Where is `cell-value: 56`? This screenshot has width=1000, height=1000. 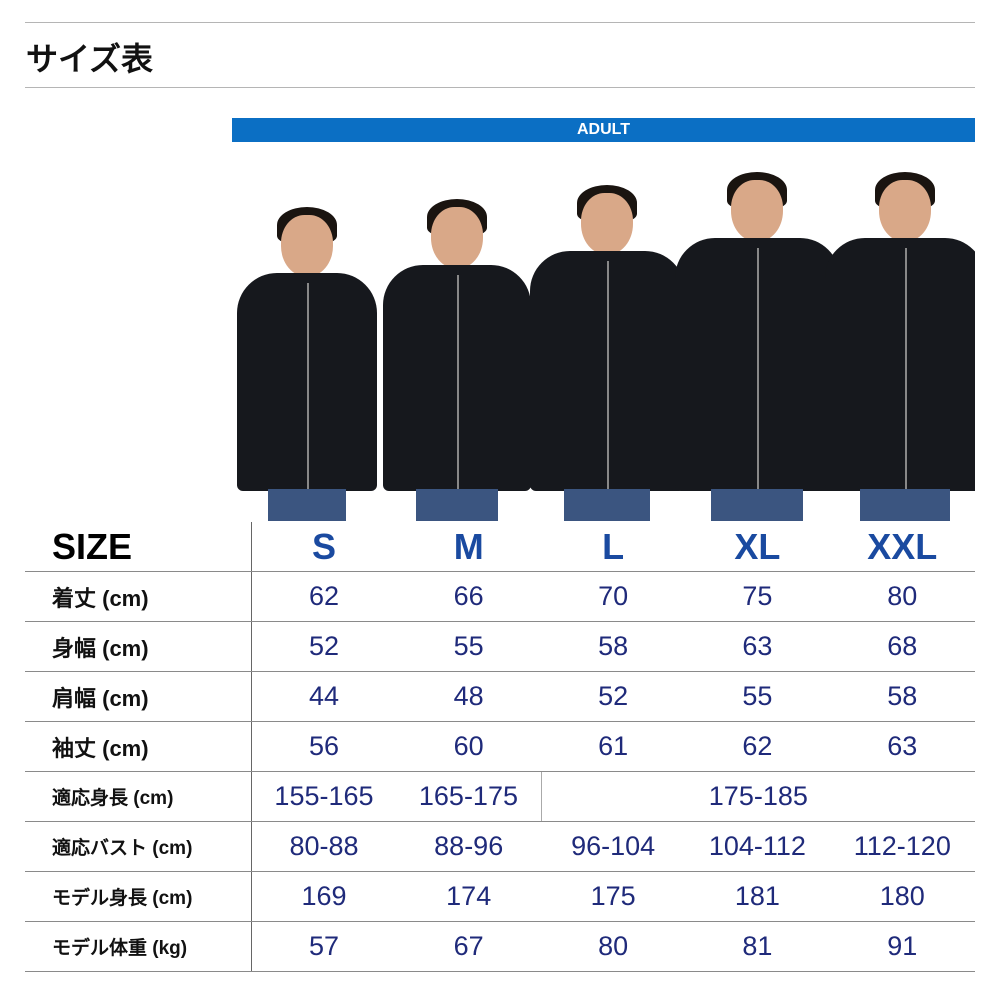
cell-value: 56 is located at coordinates (324, 746).